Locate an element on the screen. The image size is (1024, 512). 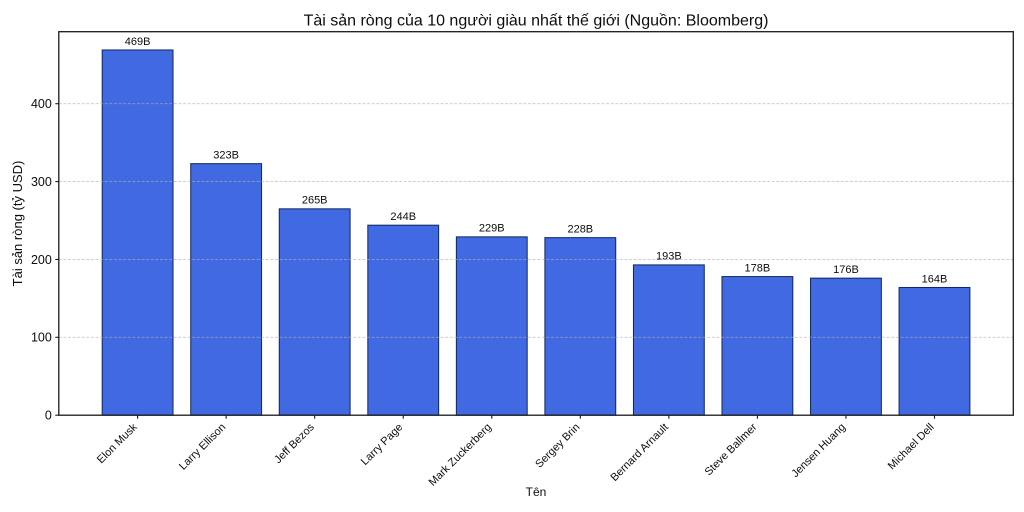
svg-text: Tài sản ròng (tỷ USD) is located at coordinates (17, 224).